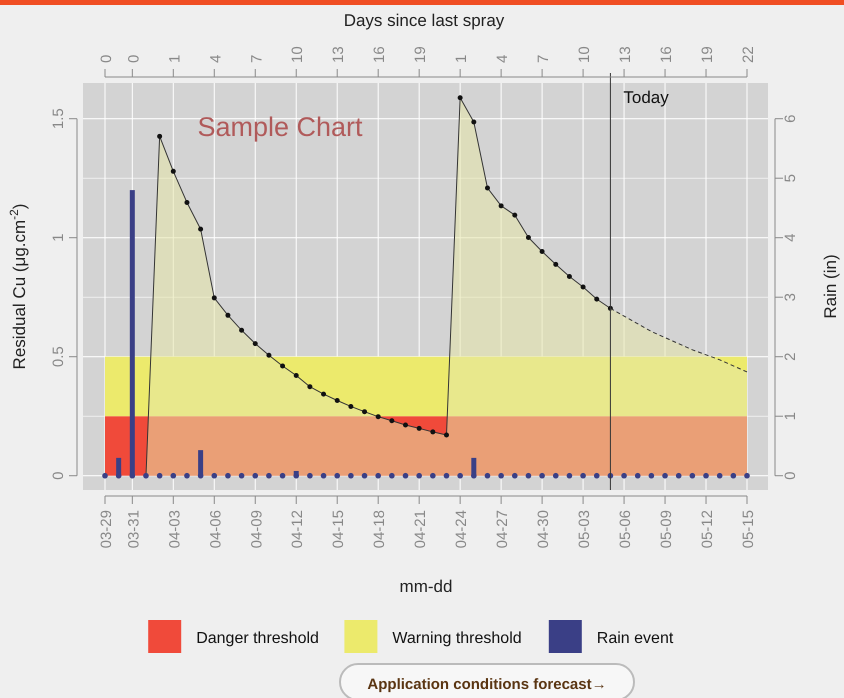 This screenshot has height=698, width=844. I want to click on x-tick-label: 04-18, so click(379, 529).